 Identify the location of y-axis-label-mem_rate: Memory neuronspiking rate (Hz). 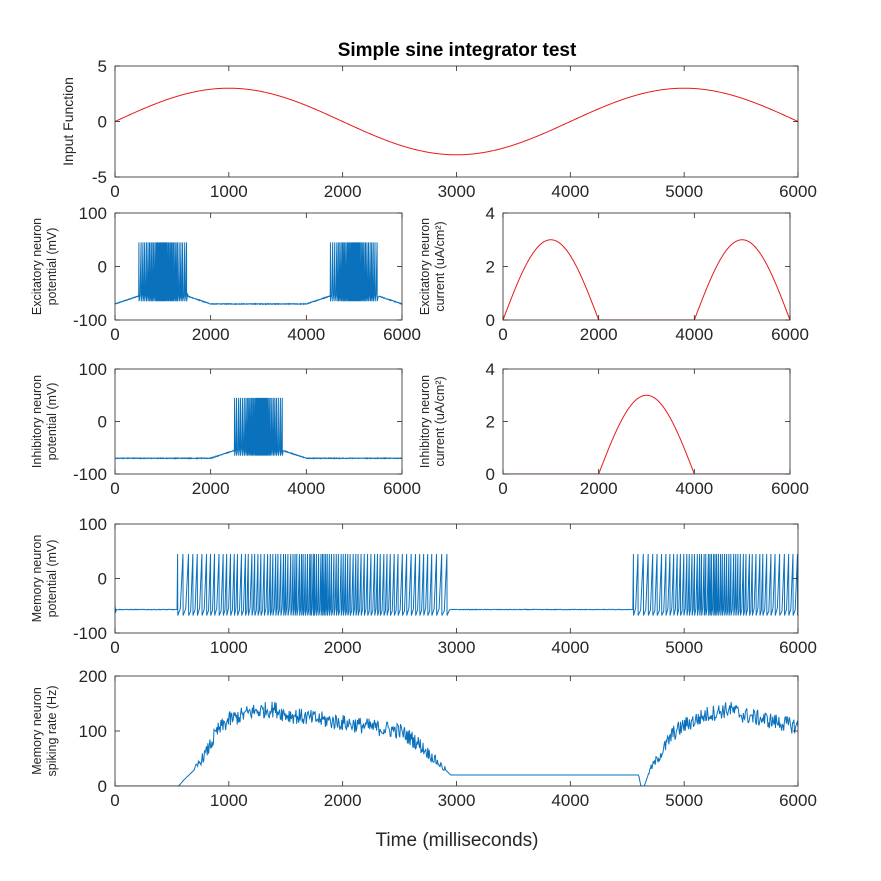
(44, 731).